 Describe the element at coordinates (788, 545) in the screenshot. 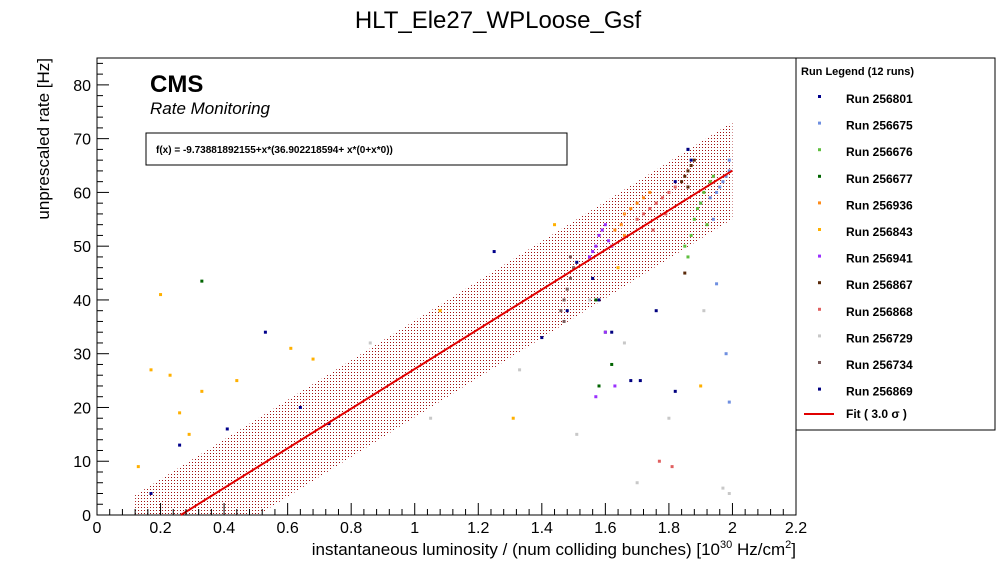

I see `x-axis-title-sup2: 2` at that location.